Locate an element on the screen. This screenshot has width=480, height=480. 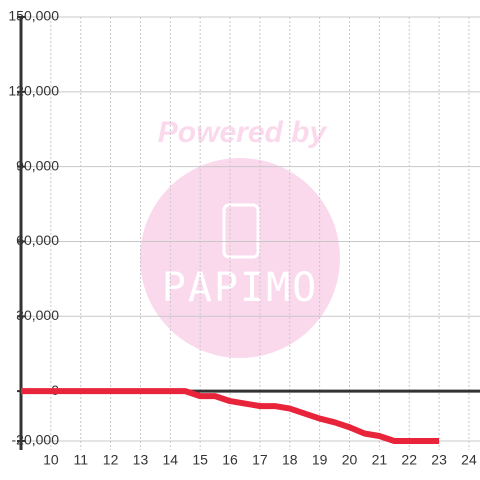
x-tick-label: 10 is located at coordinates (51, 460).